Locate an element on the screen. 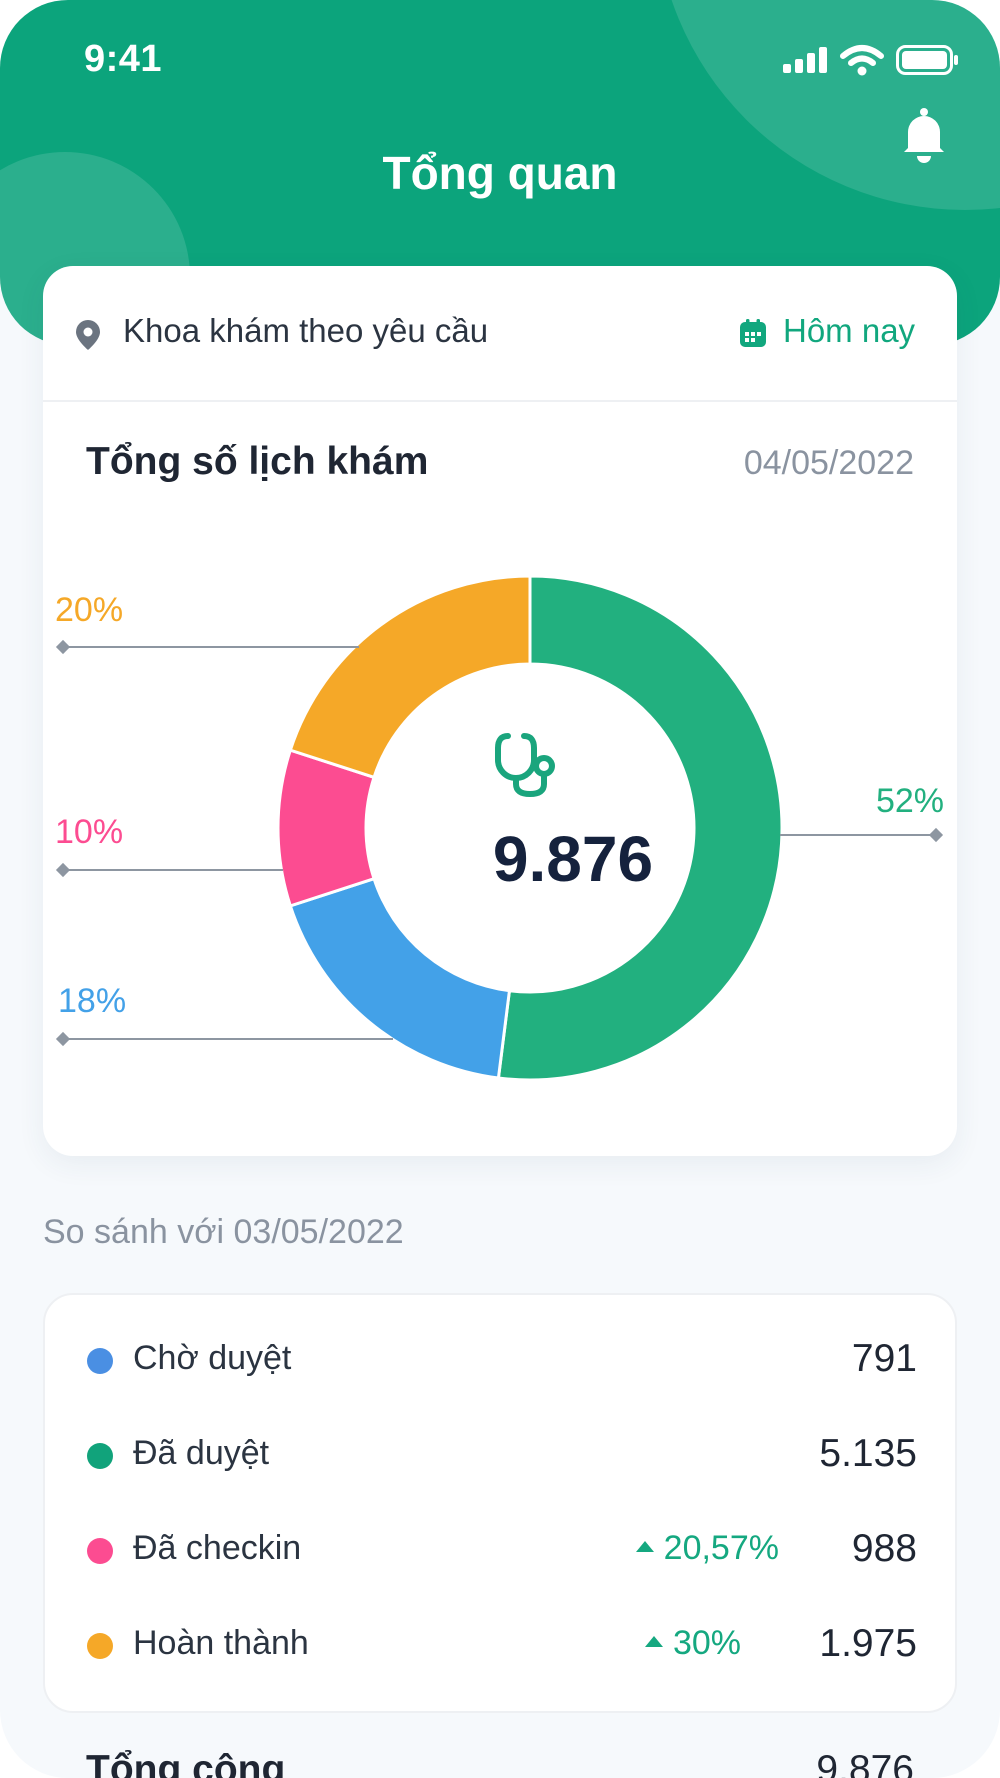  stat-label: Hoàn thành is located at coordinates (221, 1643).